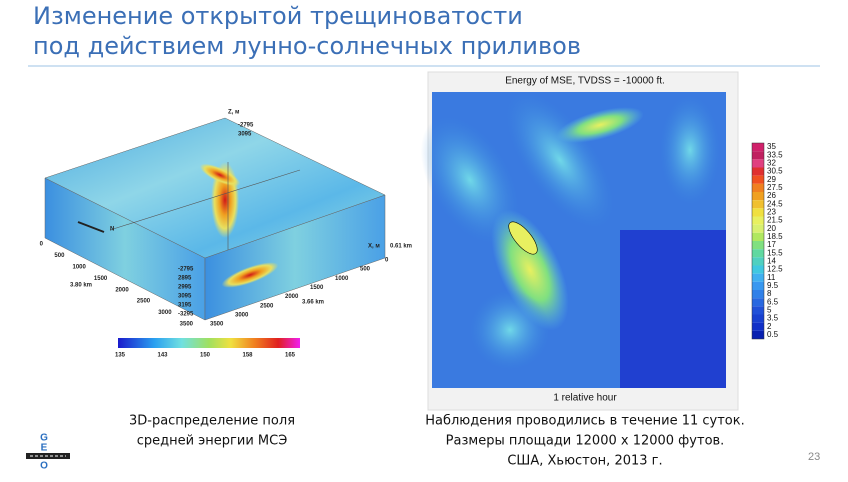 The width and height of the screenshot is (848, 482). What do you see at coordinates (247, 356) in the screenshot?
I see `colorbar-label: 158` at bounding box center [247, 356].